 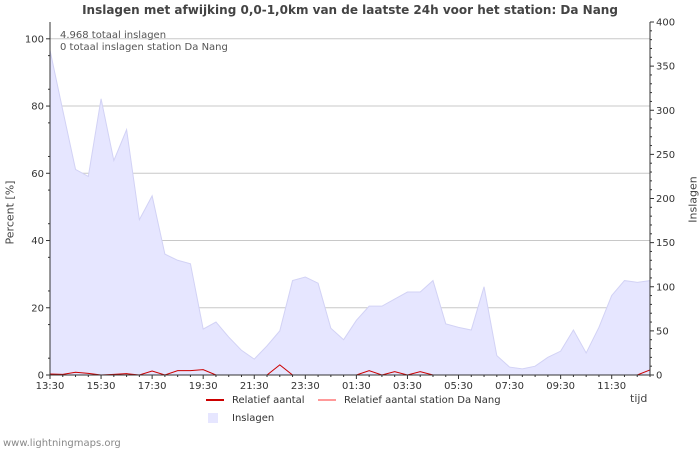 What do you see at coordinates (213, 418) in the screenshot?
I see `legend-inslagen-swatch` at bounding box center [213, 418].